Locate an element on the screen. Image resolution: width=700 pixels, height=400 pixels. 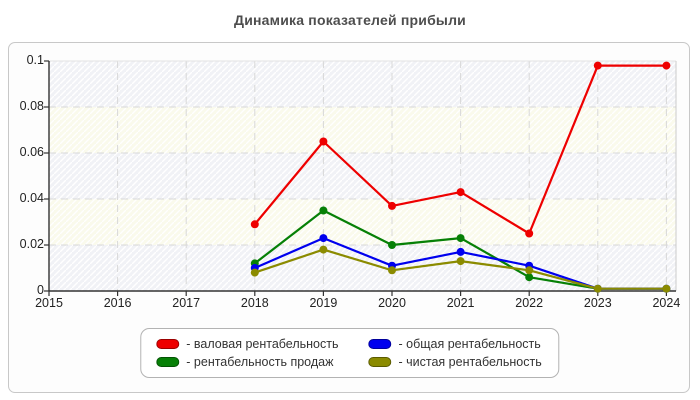
series-point-gross-margin-2020 is located at coordinates (392, 205).